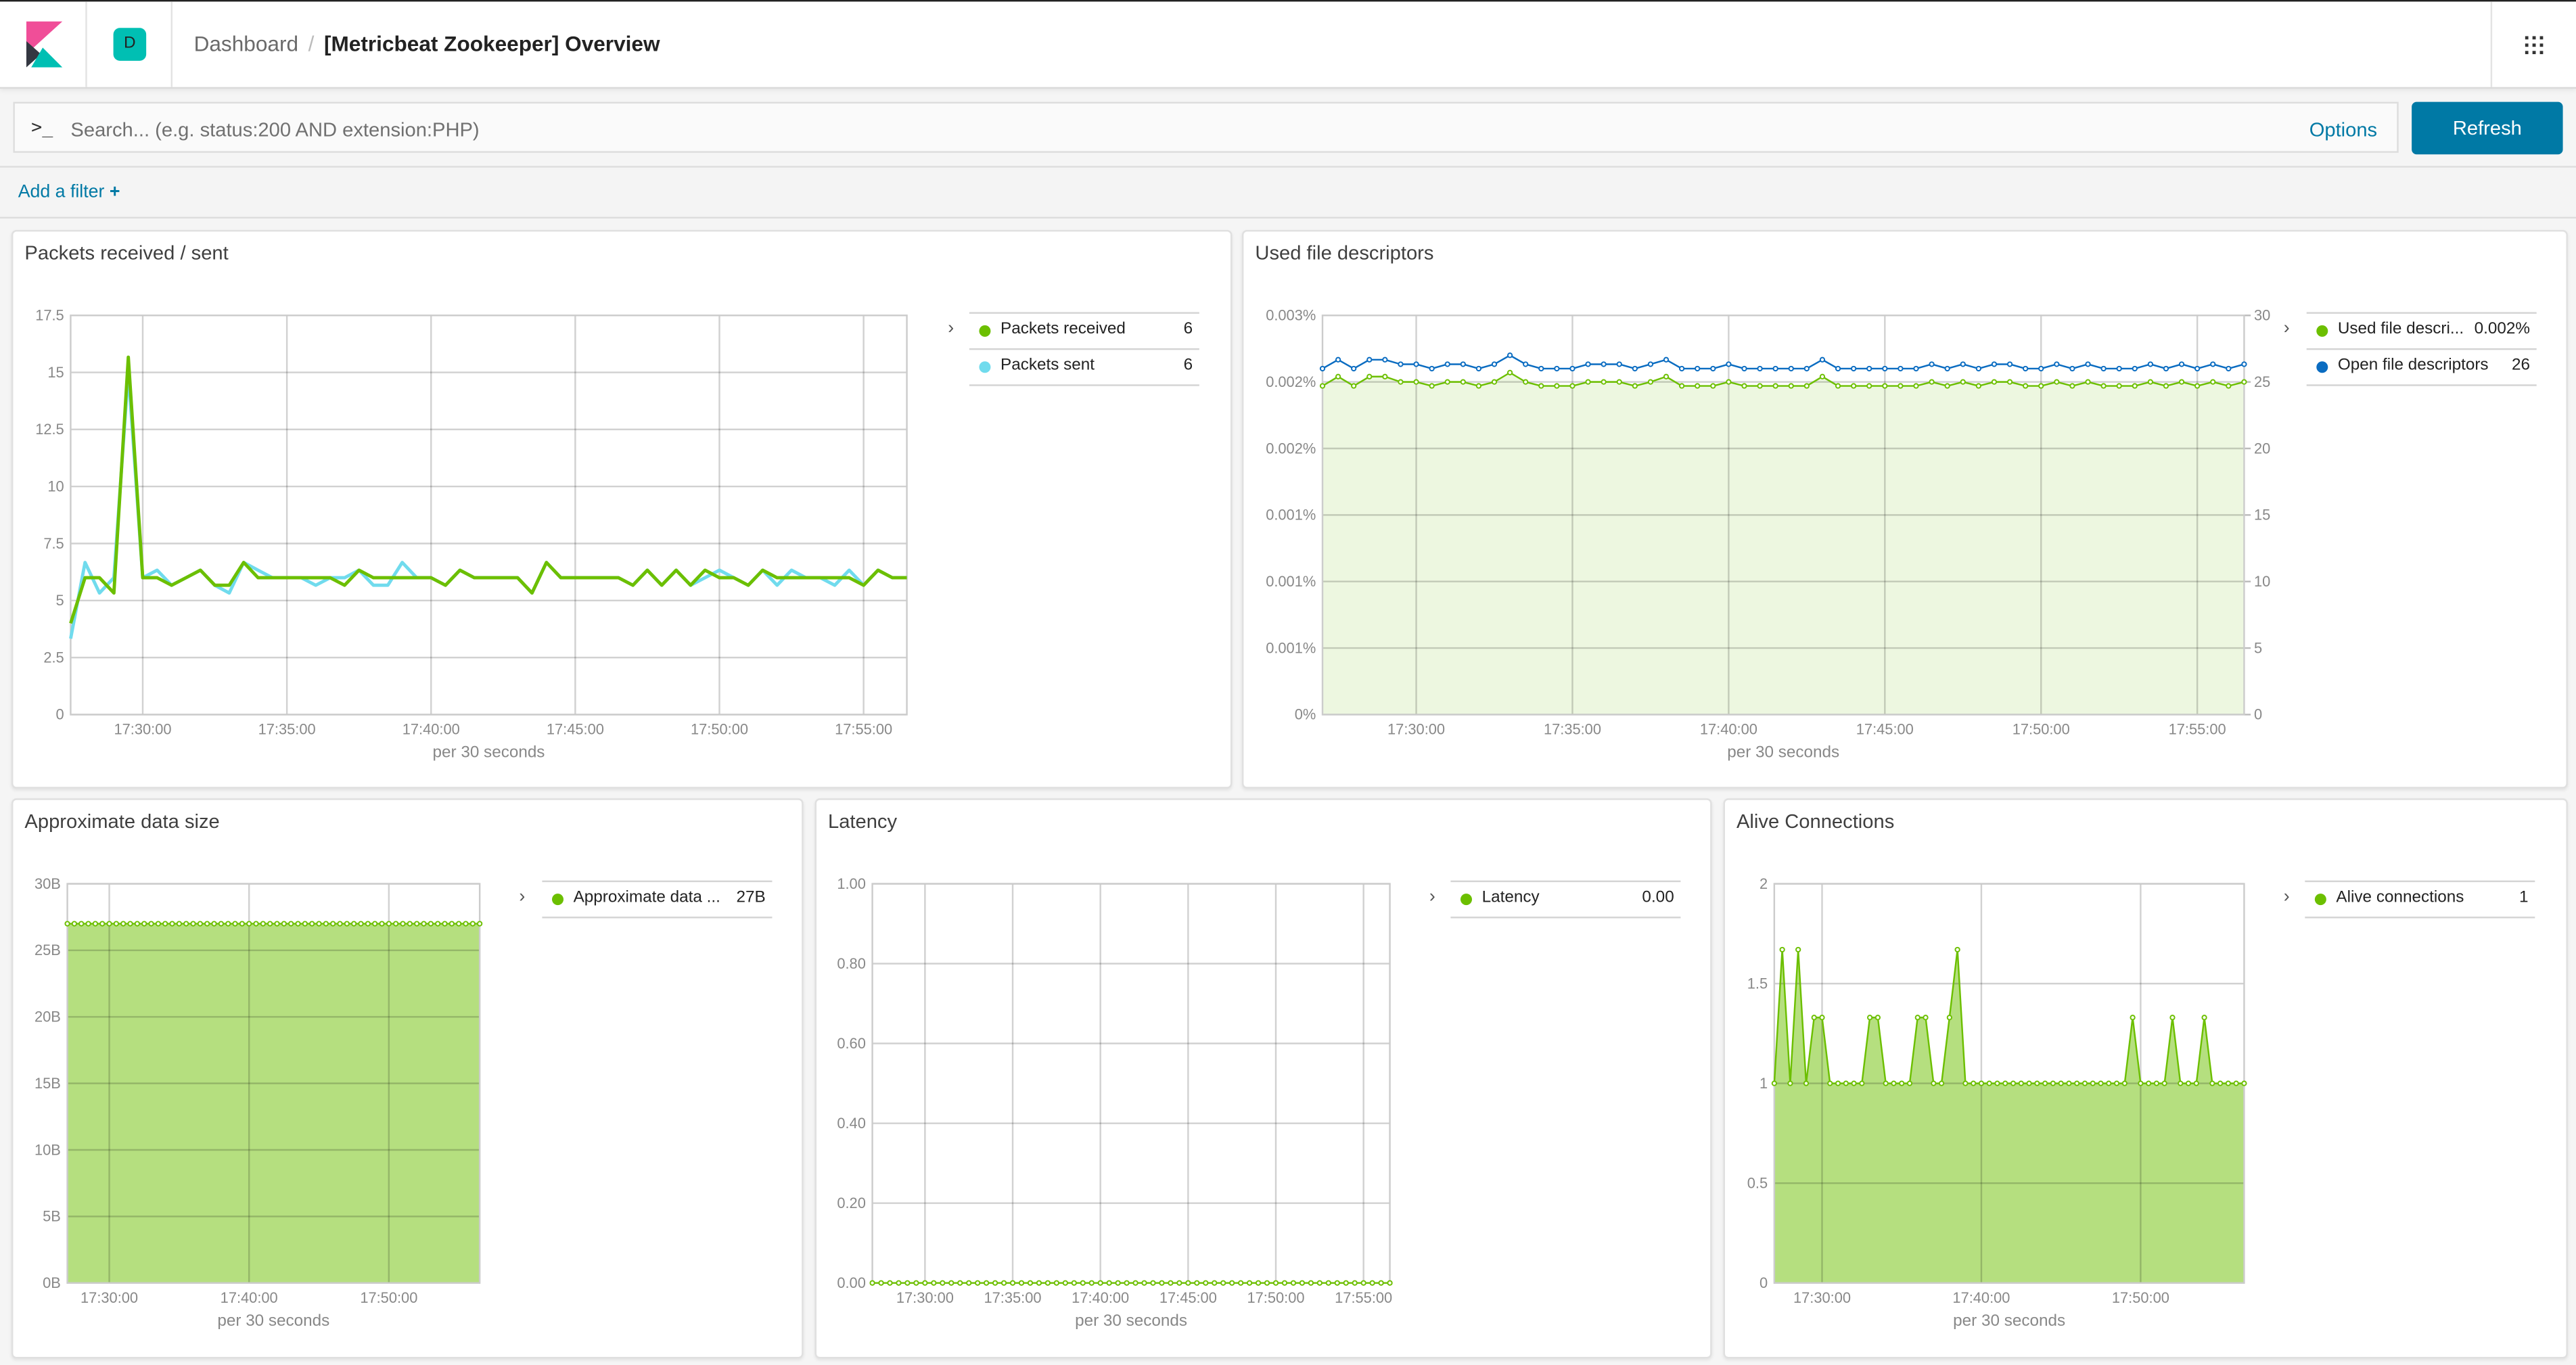 The image size is (2576, 1365). What do you see at coordinates (61, 192) in the screenshot?
I see `add-filter-label: Add a filter` at bounding box center [61, 192].